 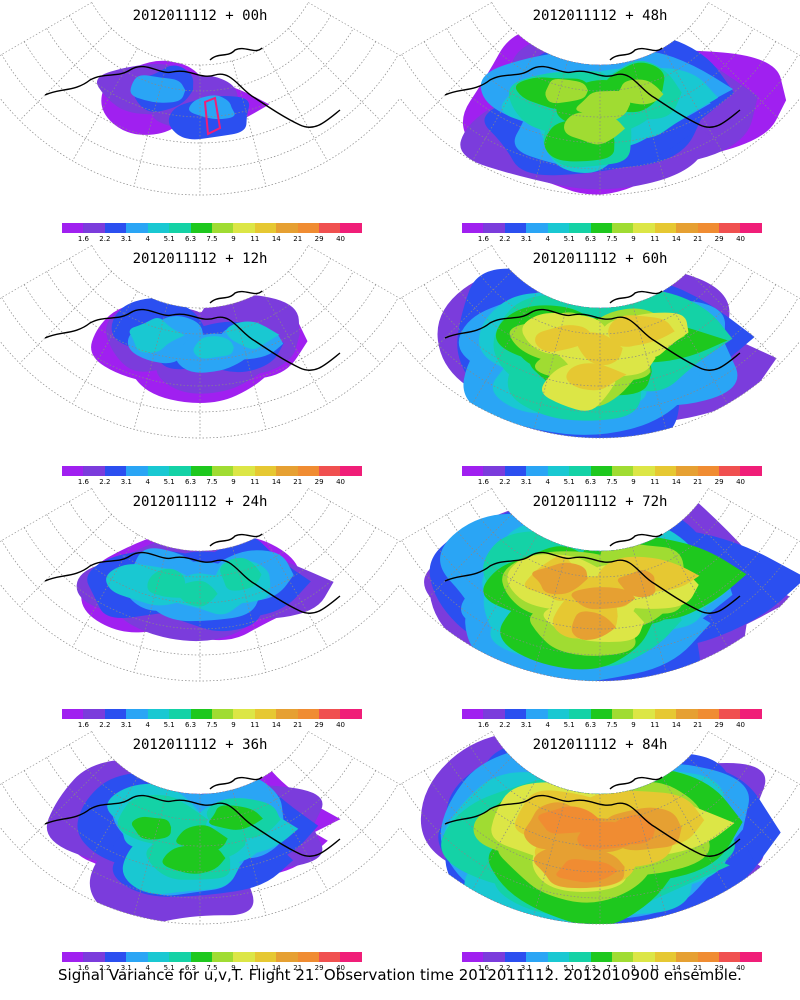 I want to click on panel-title: 2012011112 + 12h, so click(x=200, y=259).